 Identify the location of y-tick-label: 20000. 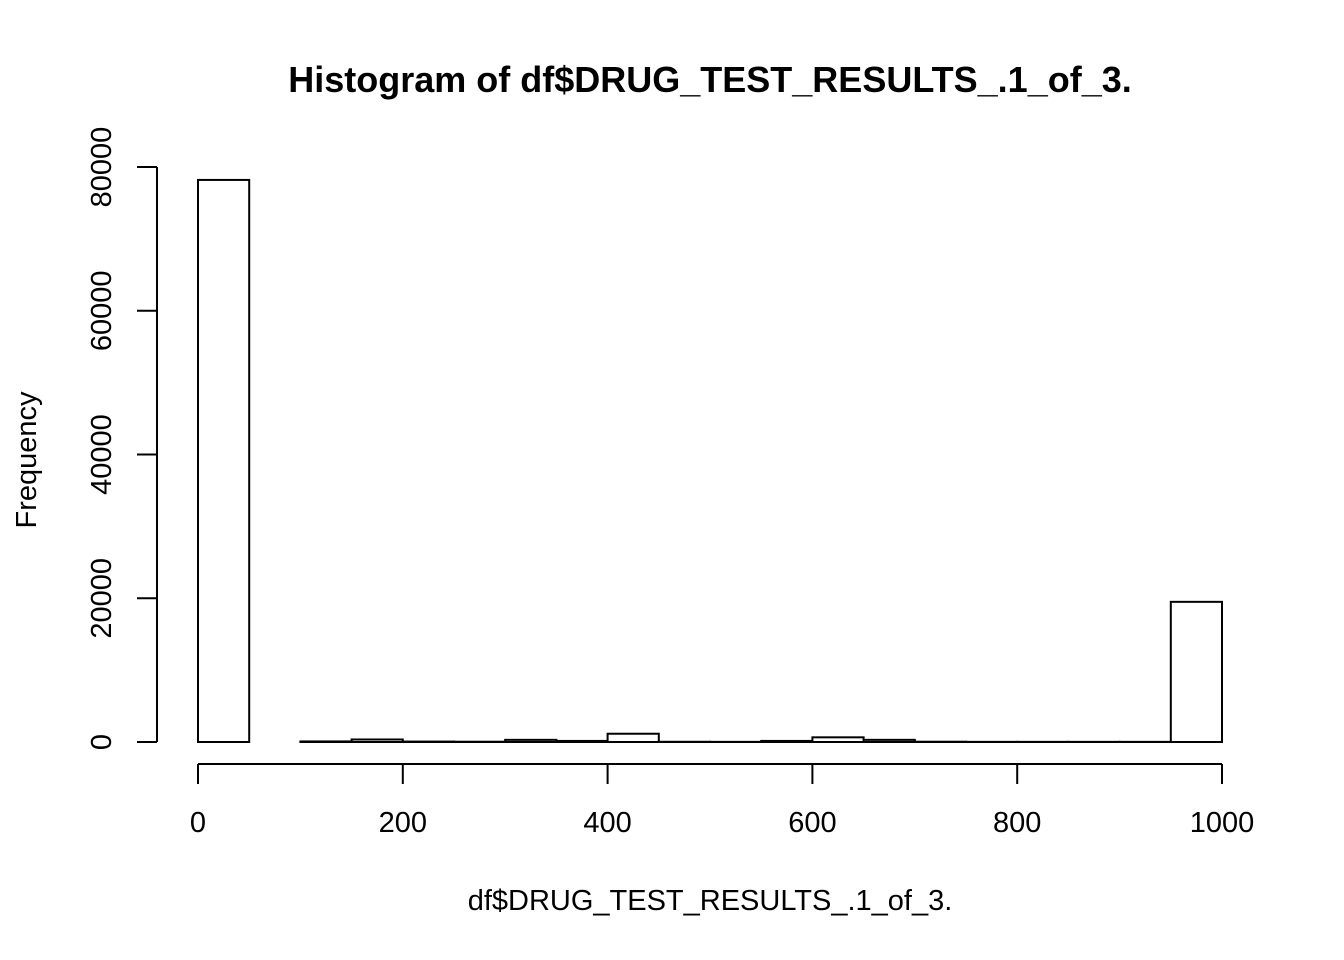
(102, 598).